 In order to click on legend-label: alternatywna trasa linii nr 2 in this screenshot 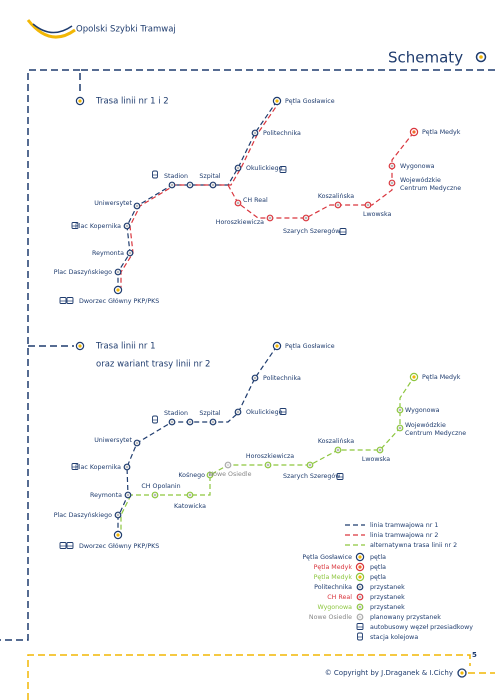, I will do `click(413, 545)`.